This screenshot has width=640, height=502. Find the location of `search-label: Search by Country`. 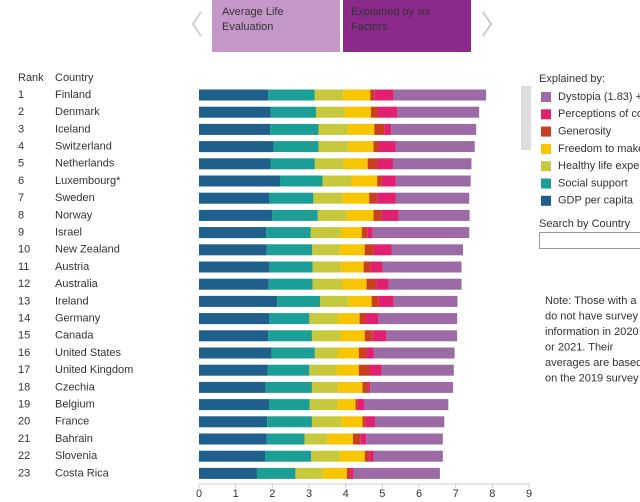

search-label: Search by Country is located at coordinates (585, 224).